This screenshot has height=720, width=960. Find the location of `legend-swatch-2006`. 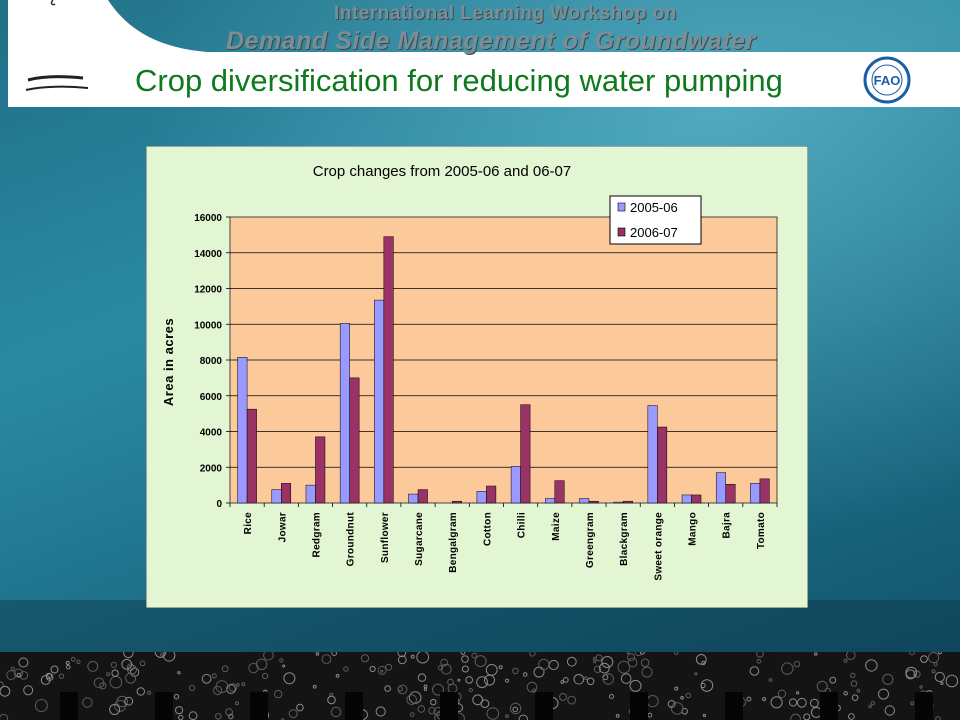

legend-swatch-2006 is located at coordinates (621, 232).